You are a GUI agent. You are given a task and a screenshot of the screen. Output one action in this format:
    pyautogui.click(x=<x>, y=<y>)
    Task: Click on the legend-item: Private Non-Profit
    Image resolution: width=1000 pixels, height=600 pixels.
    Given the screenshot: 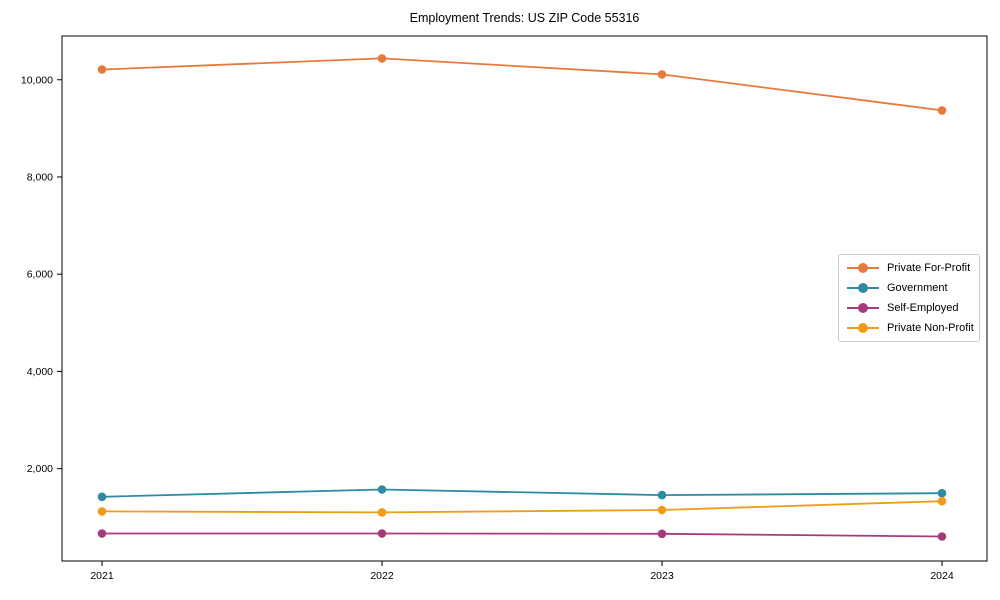 What is the action you would take?
    pyautogui.click(x=909, y=328)
    